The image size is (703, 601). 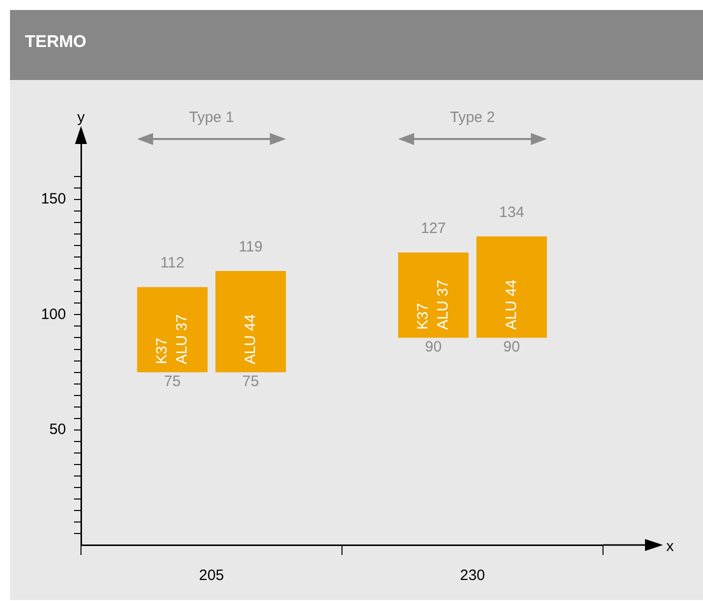 What do you see at coordinates (211, 575) in the screenshot?
I see `x-tick-label: 205` at bounding box center [211, 575].